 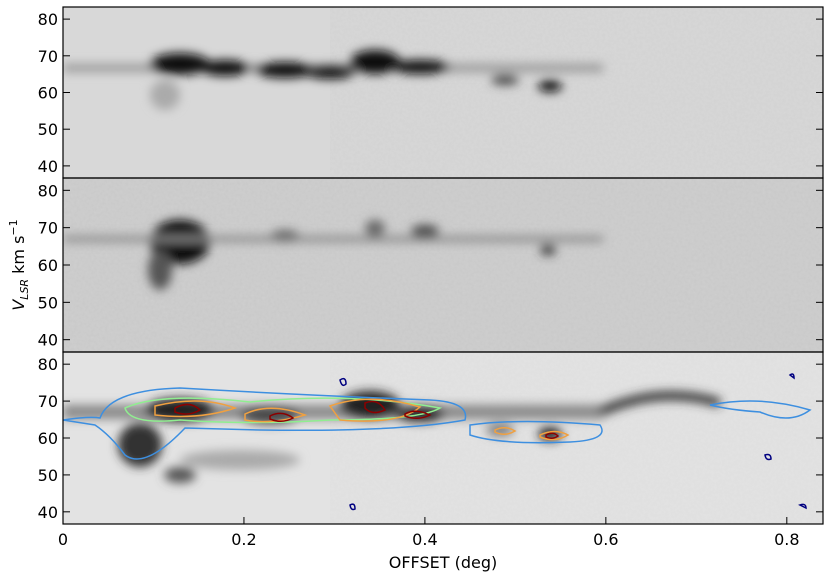 What do you see at coordinates (786, 539) in the screenshot?
I see `x-tick-label: 0.8` at bounding box center [786, 539].